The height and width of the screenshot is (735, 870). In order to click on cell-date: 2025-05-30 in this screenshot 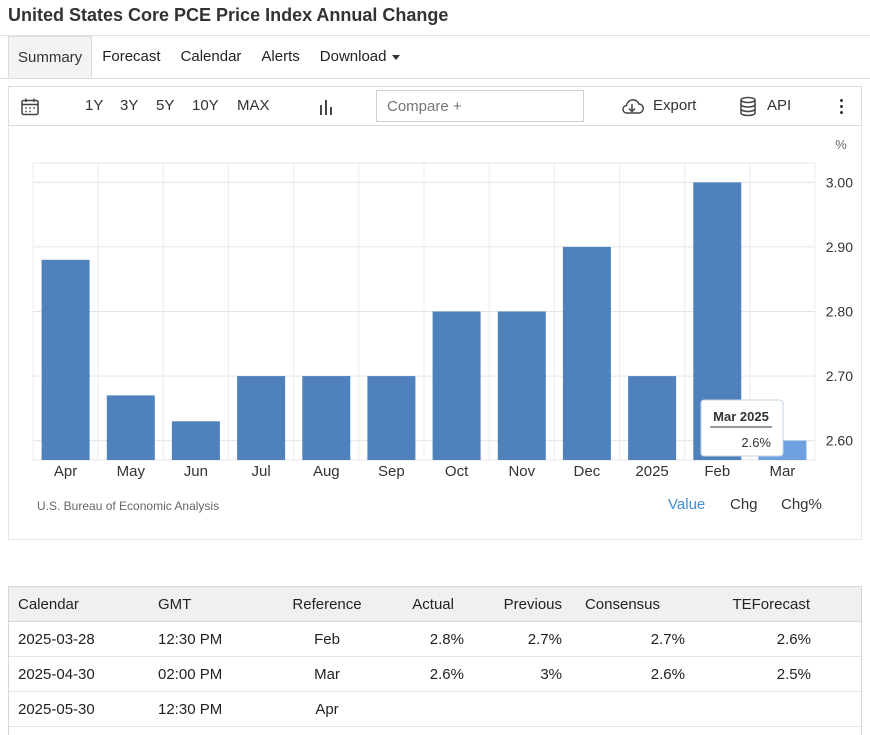, I will do `click(78, 709)`.